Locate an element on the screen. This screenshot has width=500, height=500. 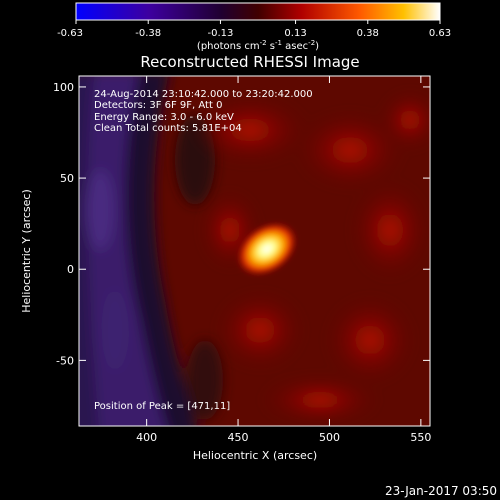
colorbar-tick-label: -0.13 is located at coordinates (221, 33).